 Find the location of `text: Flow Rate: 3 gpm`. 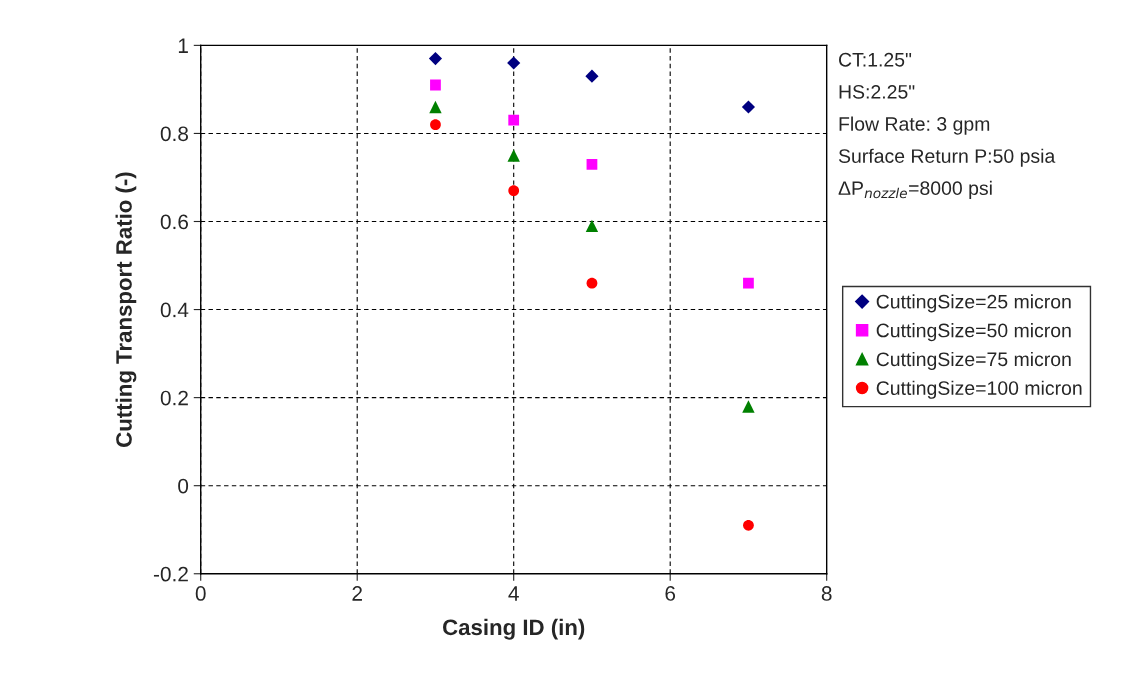

text: Flow Rate: 3 gpm is located at coordinates (914, 125).